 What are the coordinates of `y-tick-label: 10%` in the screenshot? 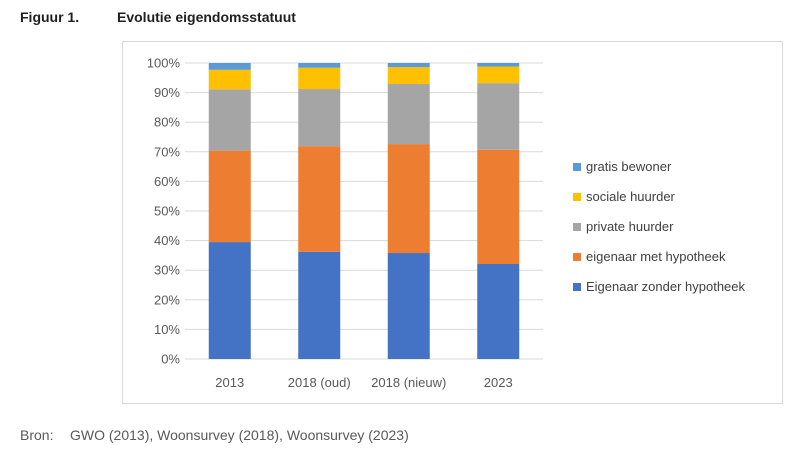 It's located at (167, 329).